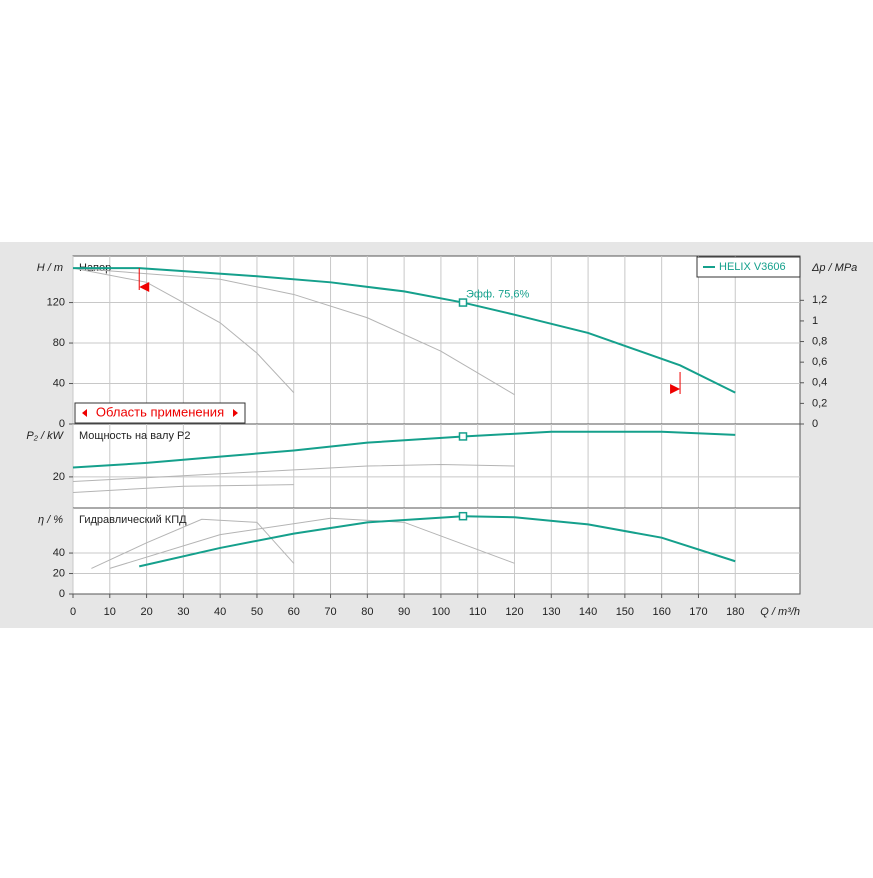  Describe the element at coordinates (752, 267) in the screenshot. I see `legend-label: HELIX V3606` at that location.